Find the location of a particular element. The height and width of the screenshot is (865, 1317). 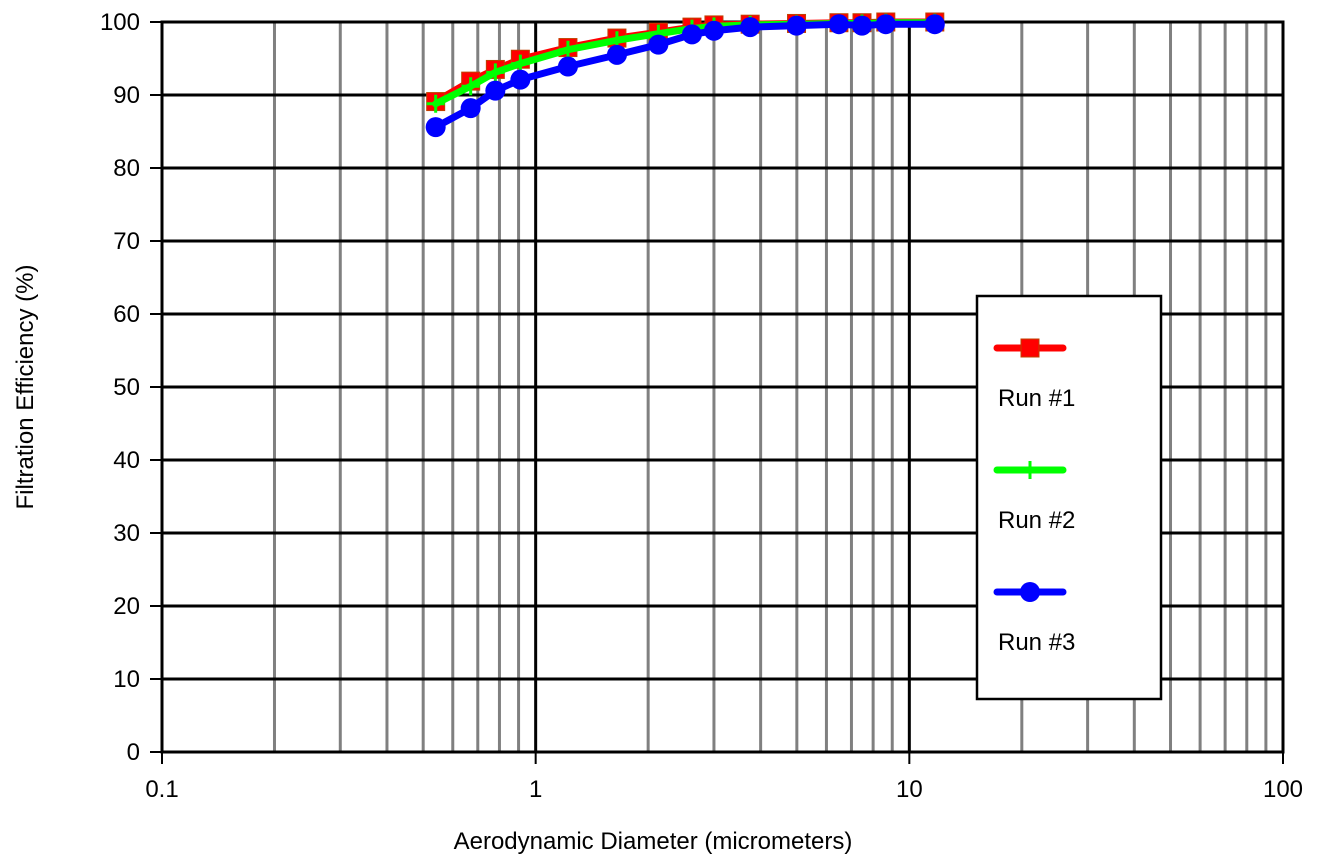

legend-label: Run #1 is located at coordinates (1036, 398).